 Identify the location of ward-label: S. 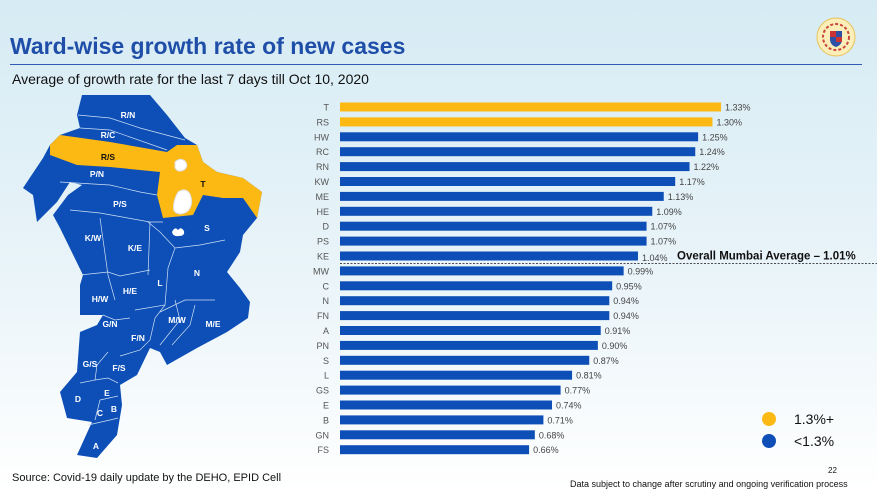
(207, 228).